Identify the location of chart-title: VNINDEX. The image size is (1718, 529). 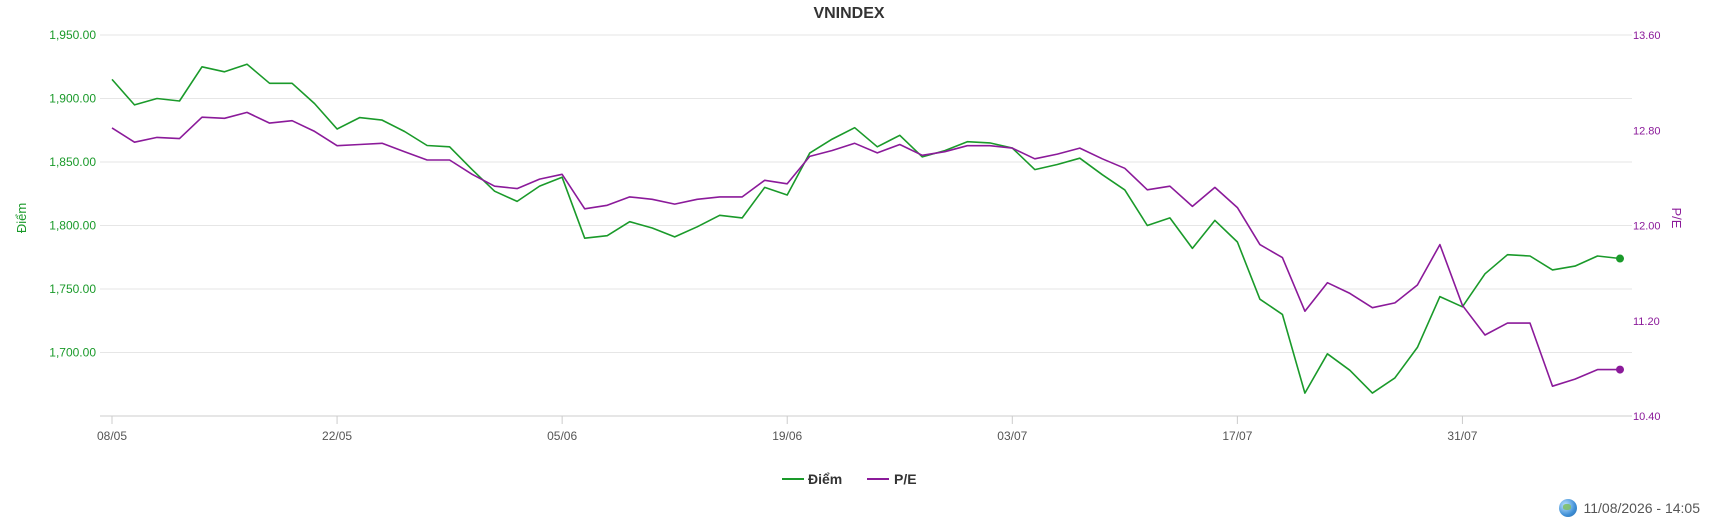
(848, 13).